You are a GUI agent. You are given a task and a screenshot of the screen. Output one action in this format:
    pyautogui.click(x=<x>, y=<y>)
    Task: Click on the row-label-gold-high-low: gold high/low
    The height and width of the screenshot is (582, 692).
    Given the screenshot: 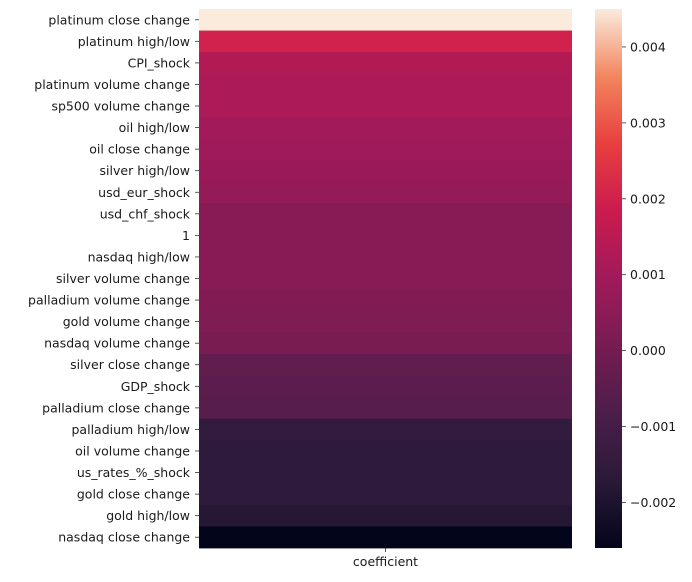 What is the action you would take?
    pyautogui.click(x=148, y=515)
    